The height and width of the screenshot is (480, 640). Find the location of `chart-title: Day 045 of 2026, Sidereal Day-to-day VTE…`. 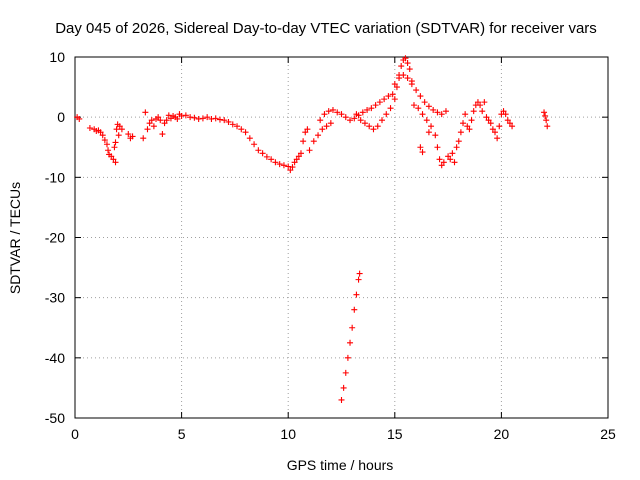

chart-title: Day 045 of 2026, Sidereal Day-to-day VTE… is located at coordinates (326, 28).